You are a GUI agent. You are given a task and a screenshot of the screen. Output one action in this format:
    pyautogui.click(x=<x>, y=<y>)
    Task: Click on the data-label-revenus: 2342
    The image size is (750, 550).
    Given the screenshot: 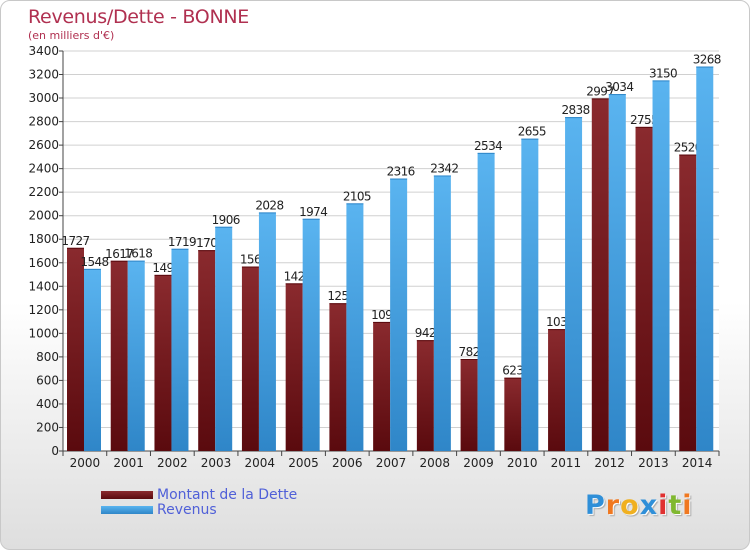 What is the action you would take?
    pyautogui.click(x=444, y=168)
    